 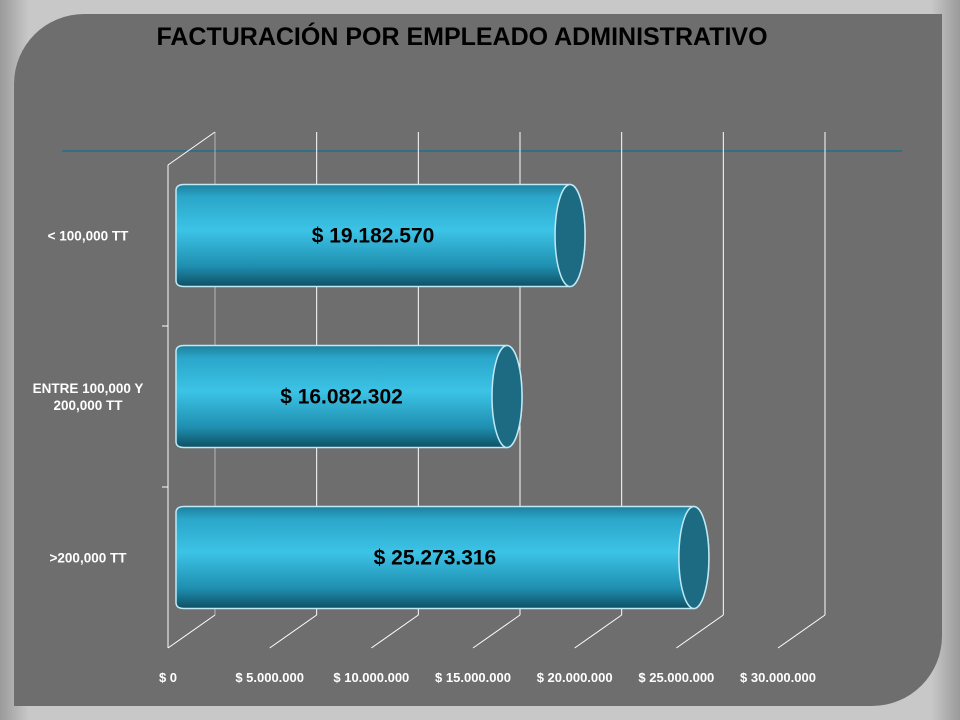 I want to click on x-tick-label: $ 30.000.000, so click(x=778, y=677).